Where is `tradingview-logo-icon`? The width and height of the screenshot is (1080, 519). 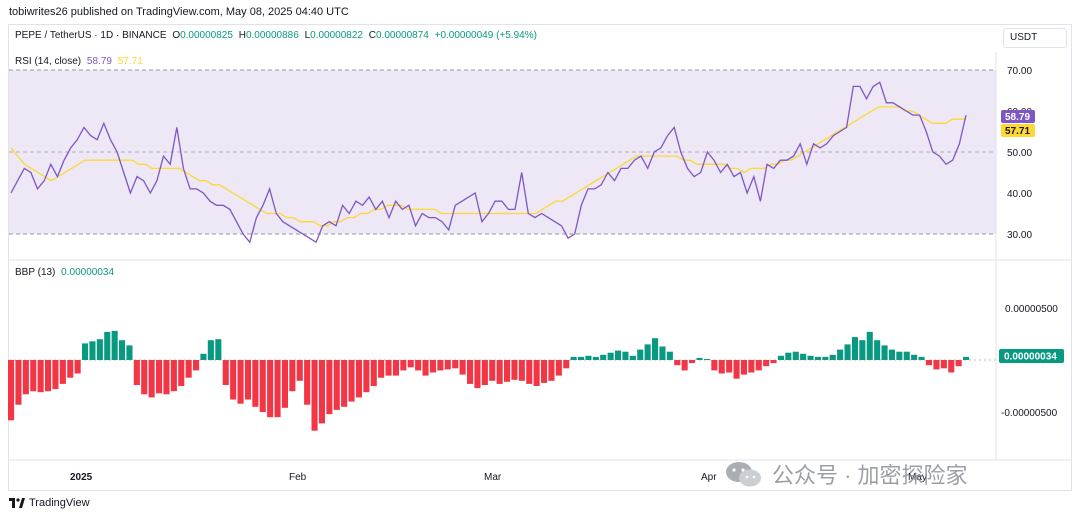 tradingview-logo-icon is located at coordinates (17, 503).